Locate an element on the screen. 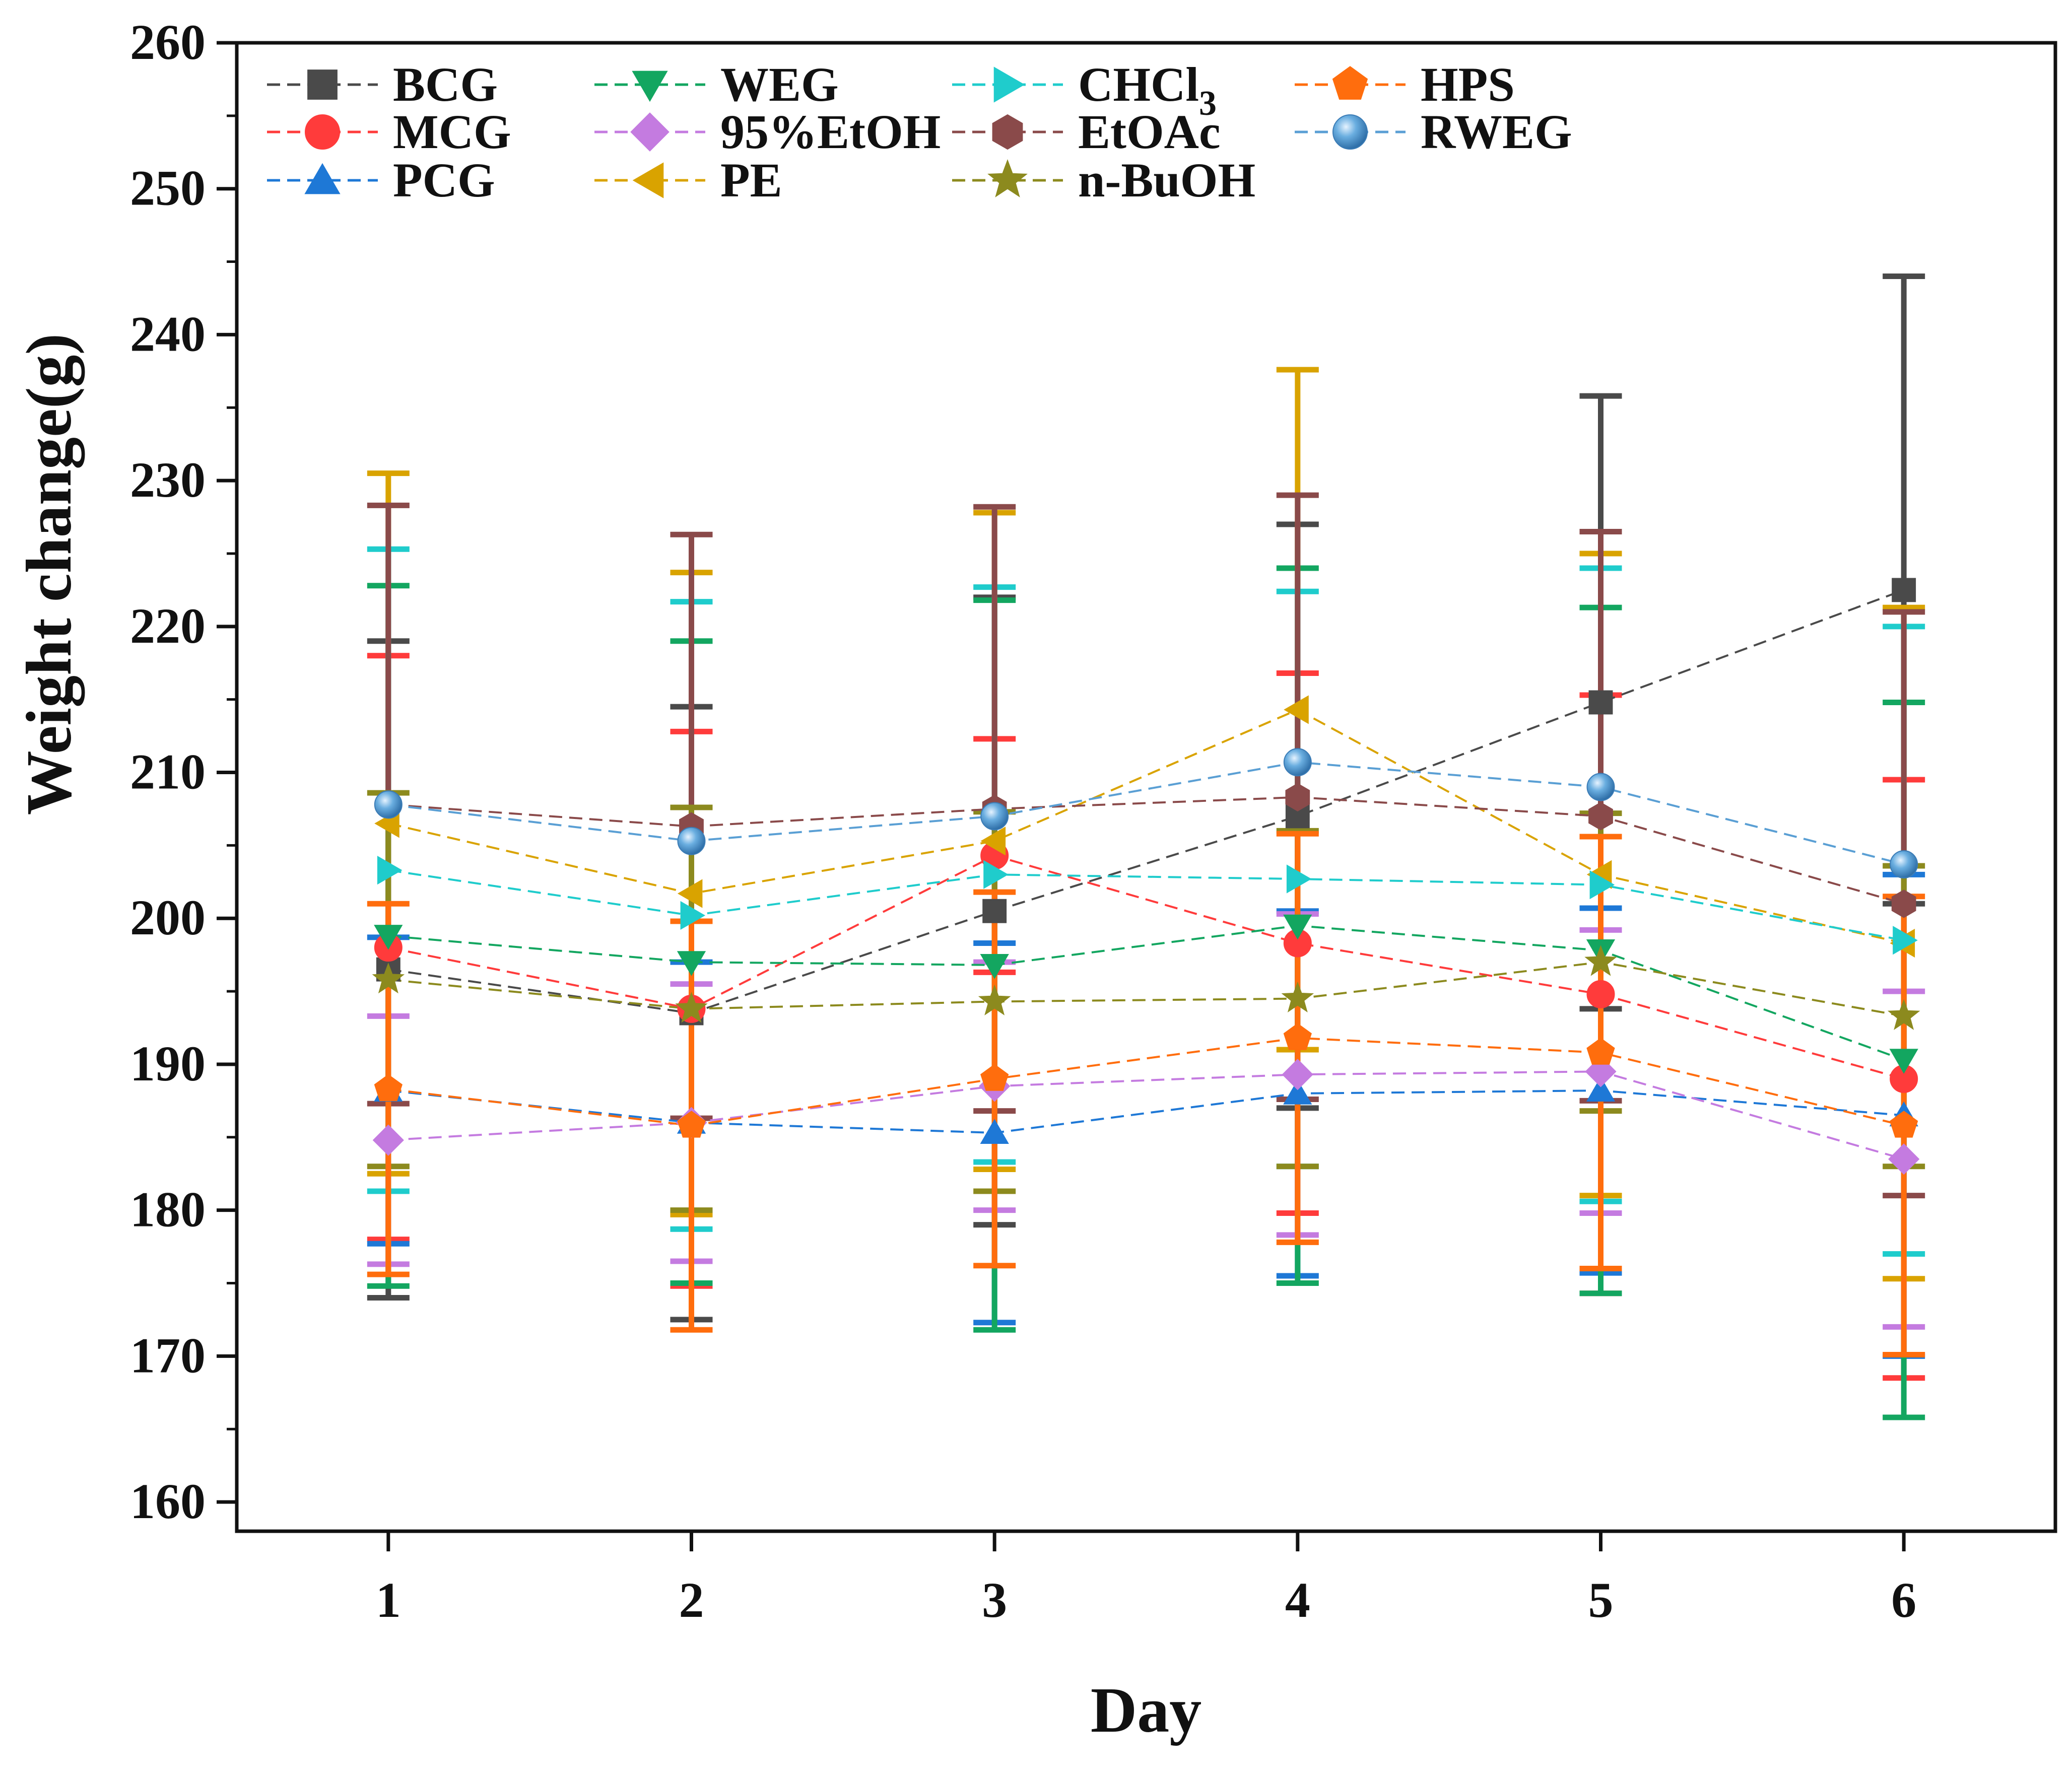  legend-marker-bcg is located at coordinates (322, 85).